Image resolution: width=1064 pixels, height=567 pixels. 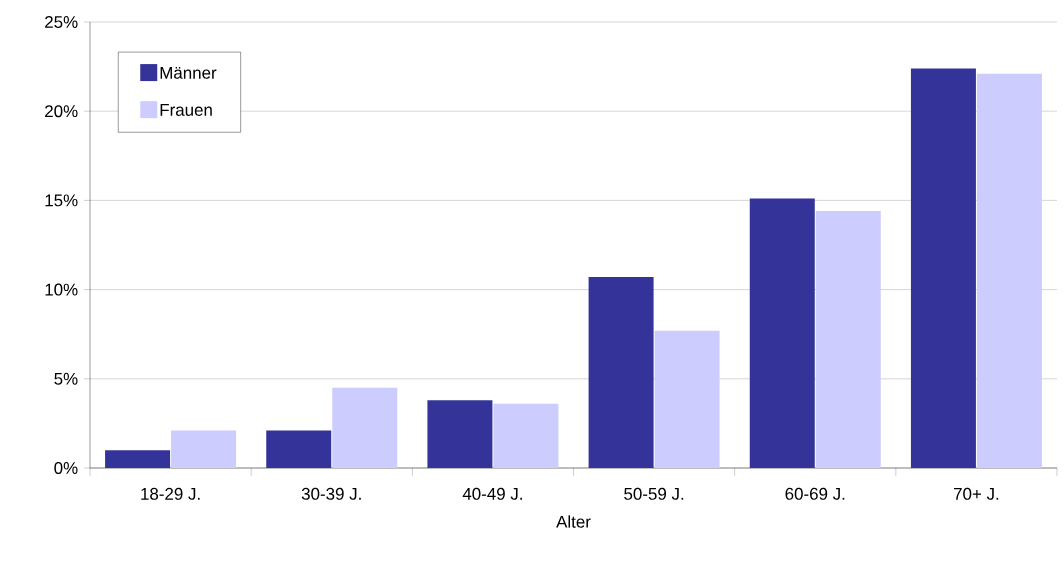 What do you see at coordinates (61, 200) in the screenshot?
I see `y-tick-label: 15%` at bounding box center [61, 200].